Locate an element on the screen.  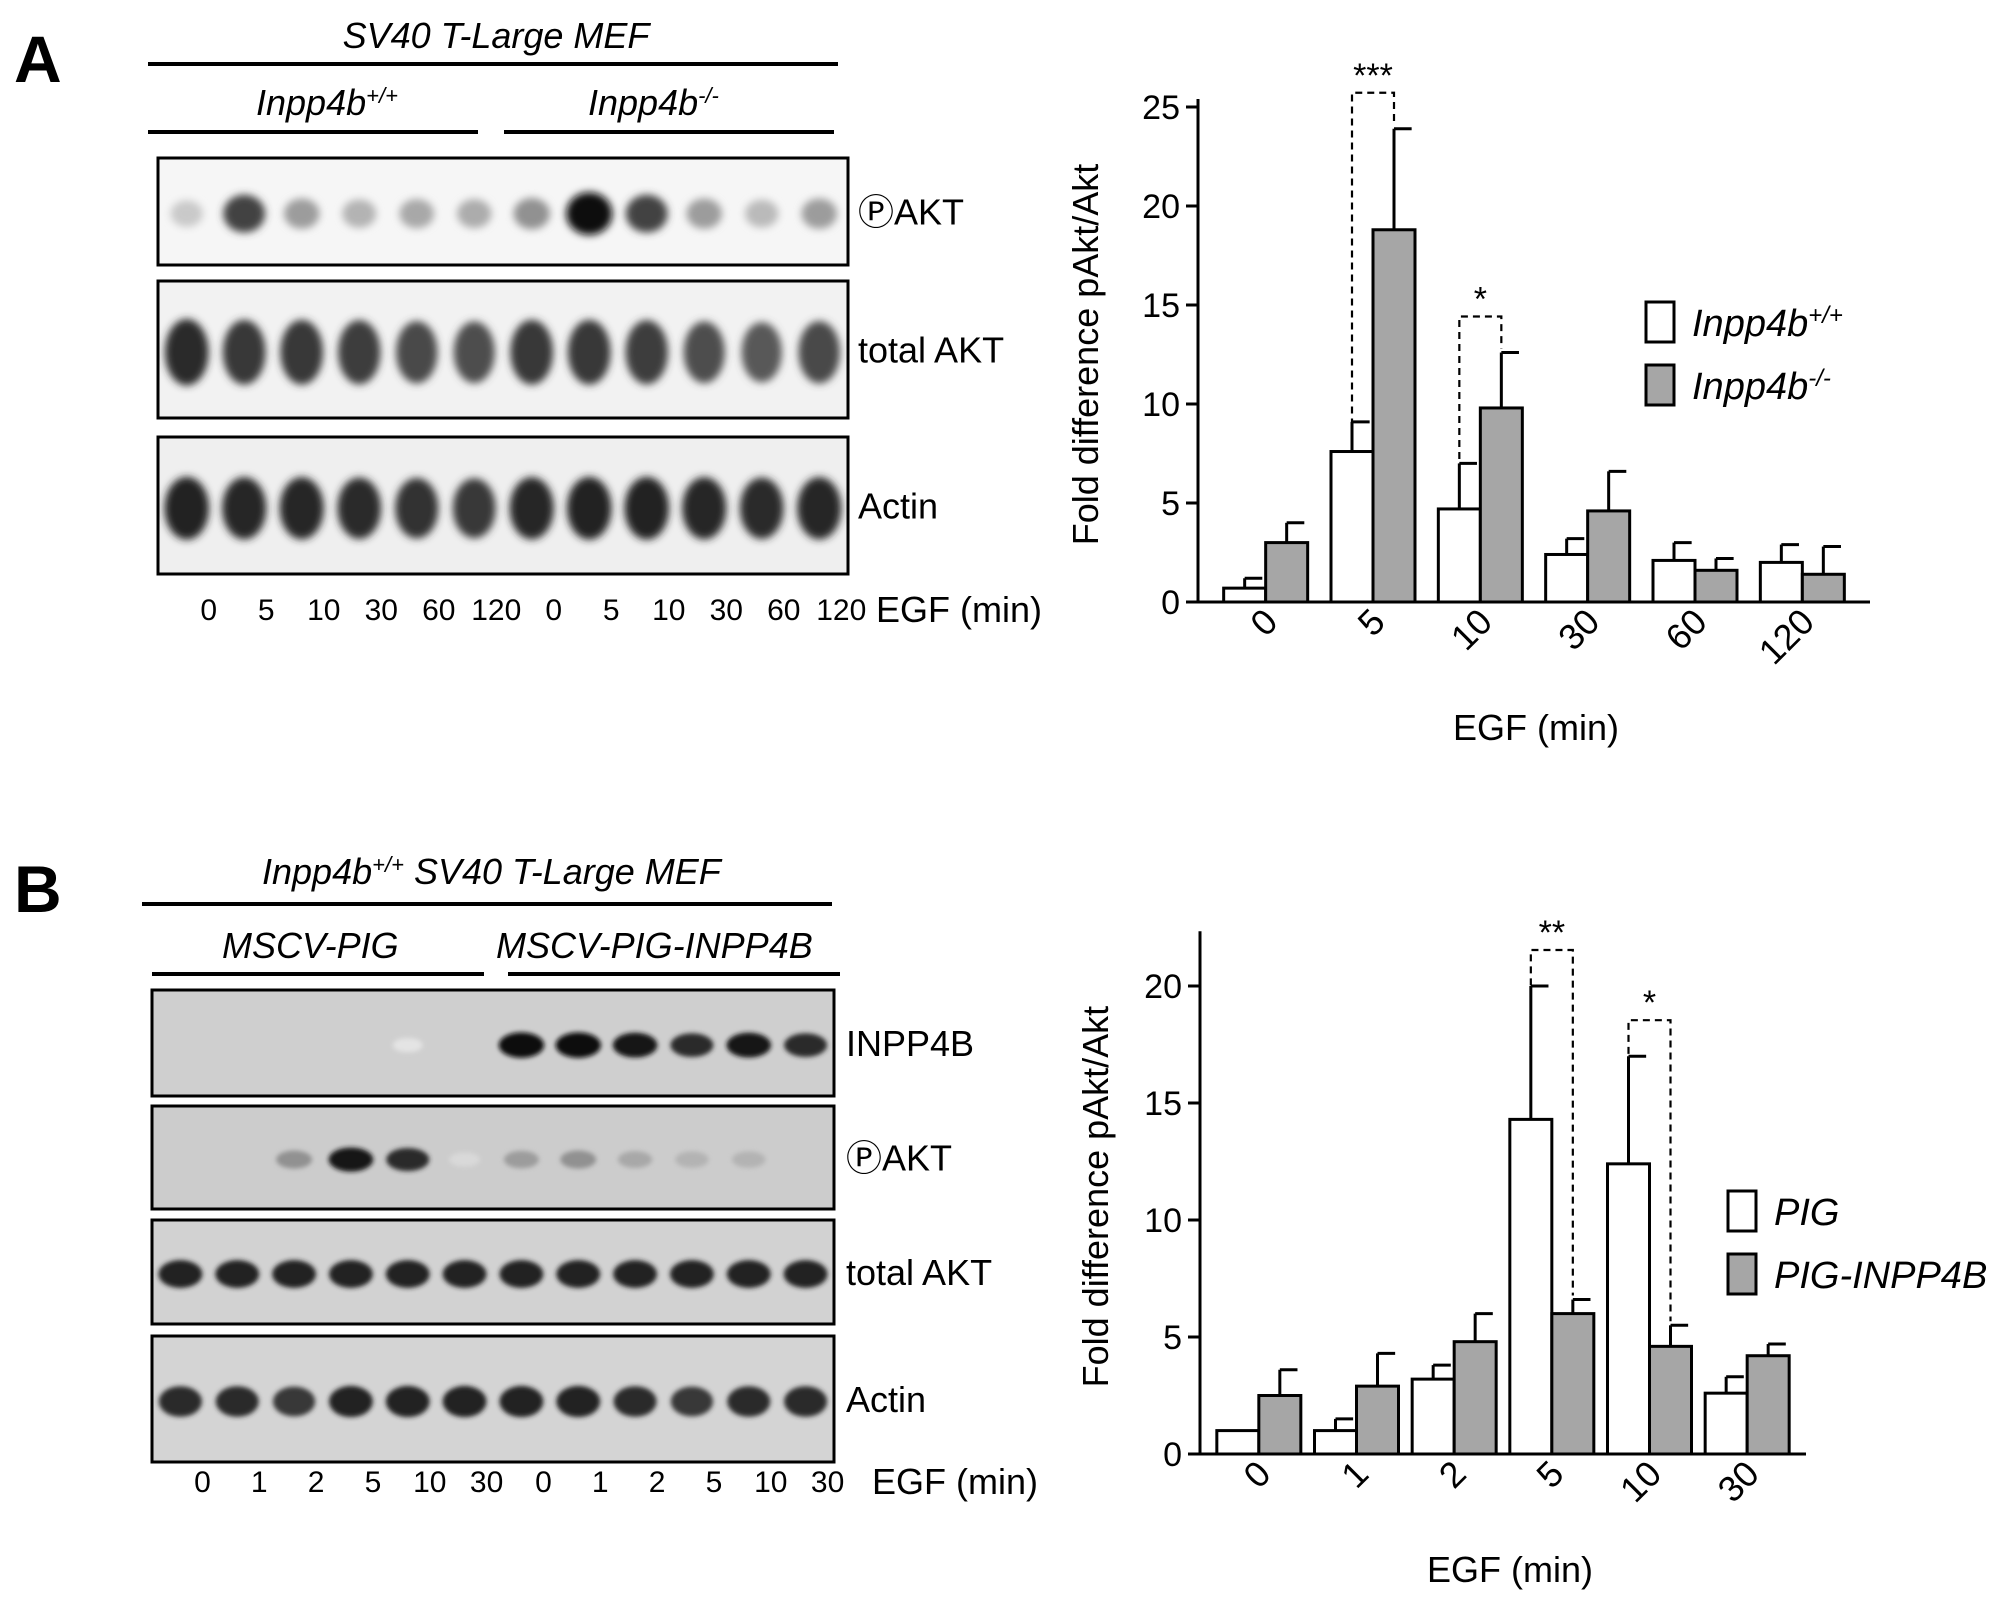
panel-b-letter: B is located at coordinates (38, 889).